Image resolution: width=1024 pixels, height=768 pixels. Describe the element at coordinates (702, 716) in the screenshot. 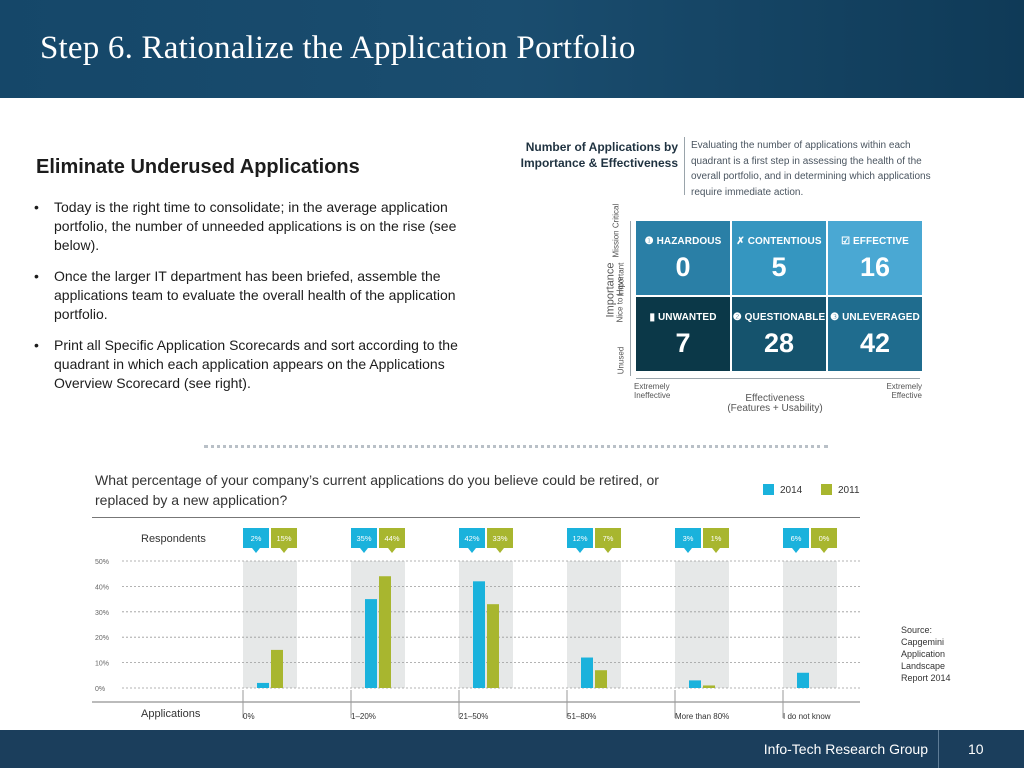

I see `category-label: More than 80%` at that location.